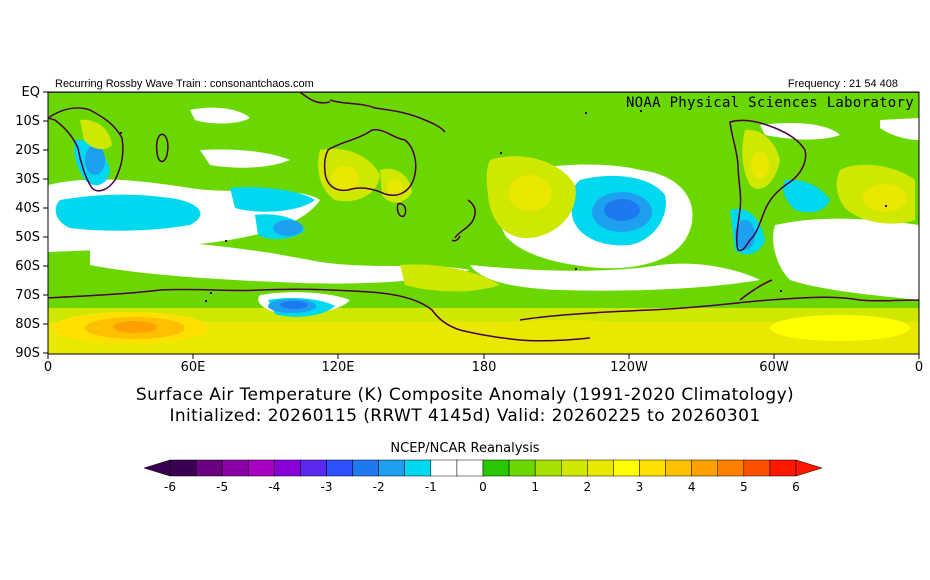 Image resolution: width=930 pixels, height=580 pixels. I want to click on colorbar-tick-label: 5, so click(744, 487).